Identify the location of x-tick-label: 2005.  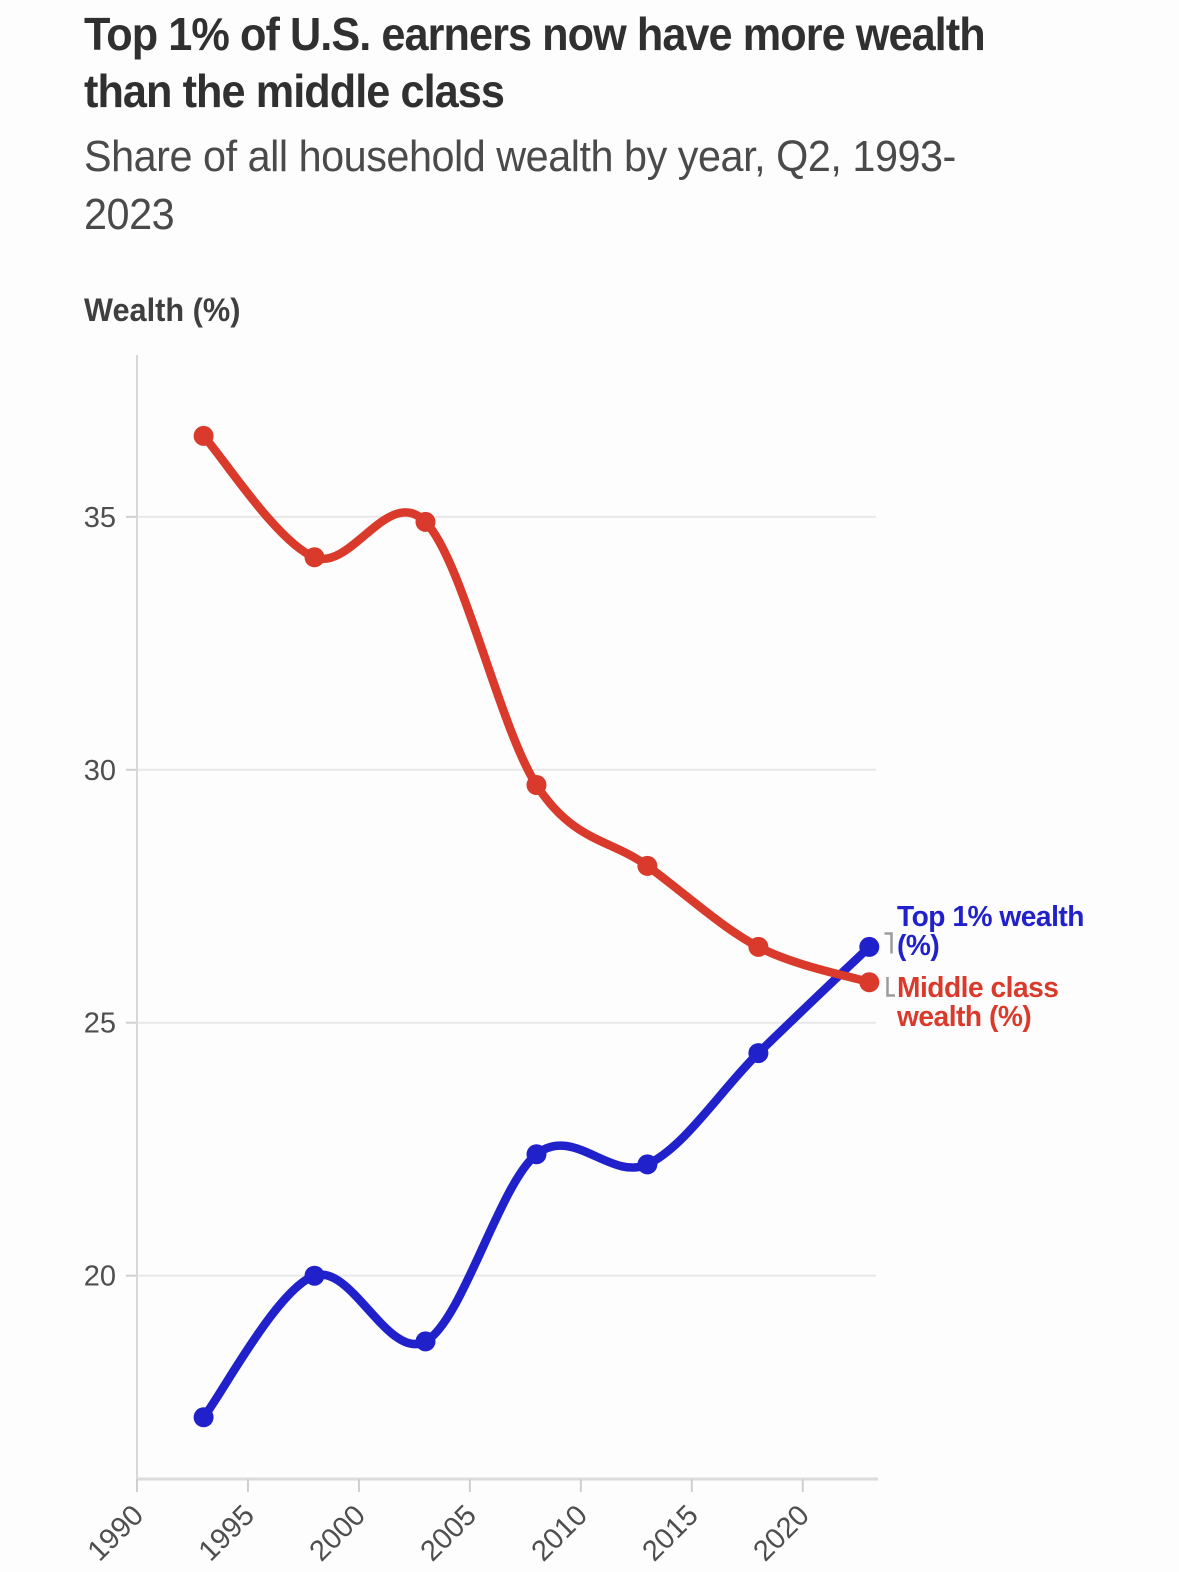
(449, 1533).